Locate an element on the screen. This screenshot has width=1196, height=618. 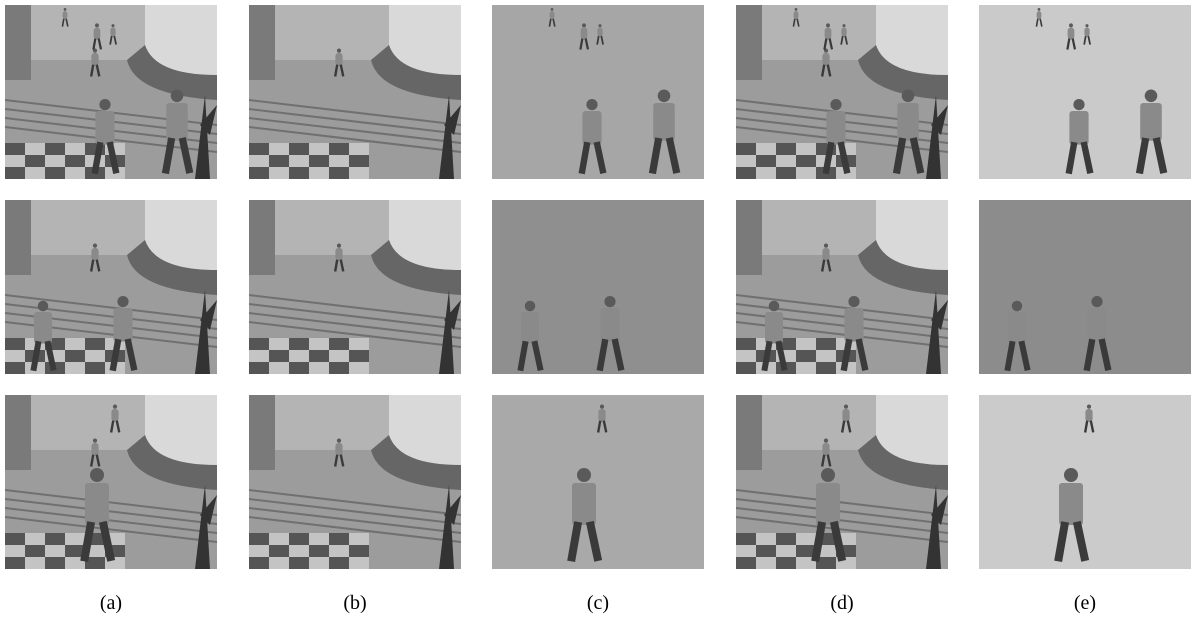
panel-label: (b) is located at coordinates (355, 603).